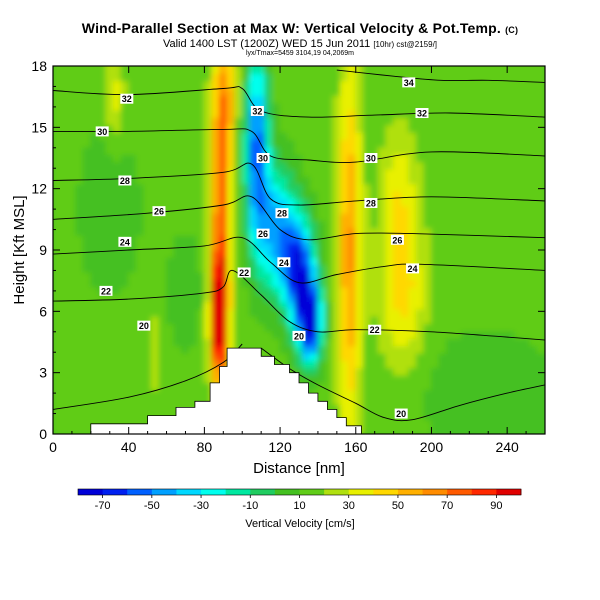 The width and height of the screenshot is (600, 600). Describe the element at coordinates (299, 468) in the screenshot. I see `x-axis-label: Distance [nm]` at that location.